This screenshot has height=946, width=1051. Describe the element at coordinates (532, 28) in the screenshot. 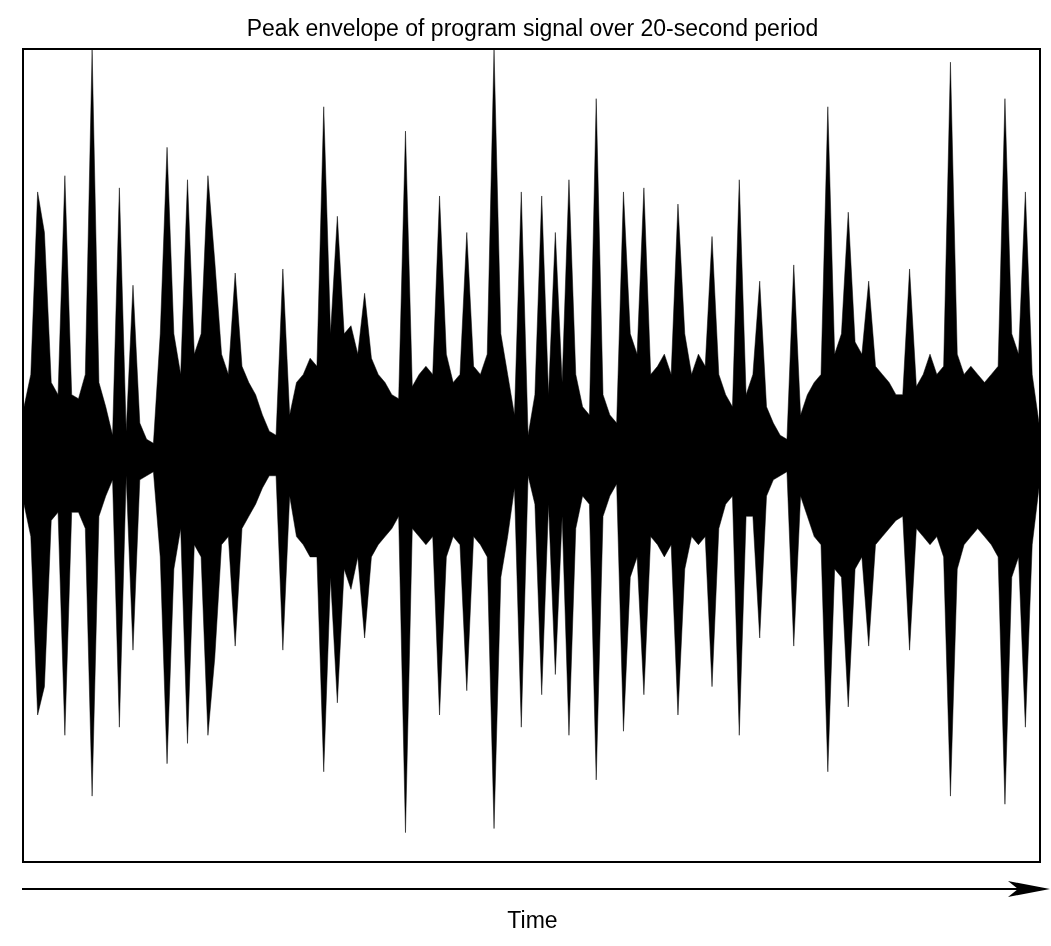

I see `chart-title: Peak envelope of program signal over 20-second period` at that location.